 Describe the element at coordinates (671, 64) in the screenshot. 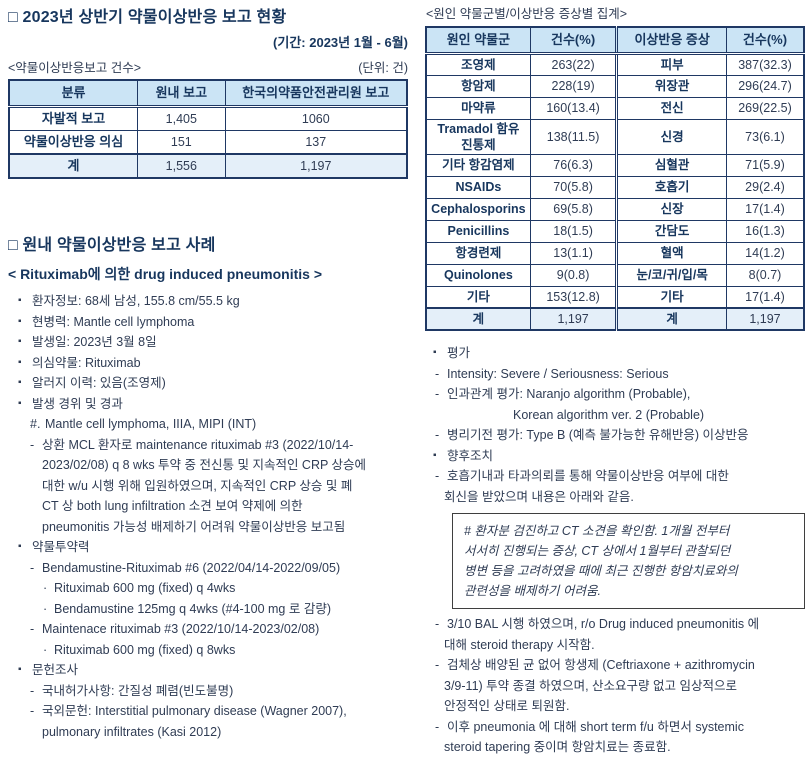

I see `table-cell: 피부` at that location.